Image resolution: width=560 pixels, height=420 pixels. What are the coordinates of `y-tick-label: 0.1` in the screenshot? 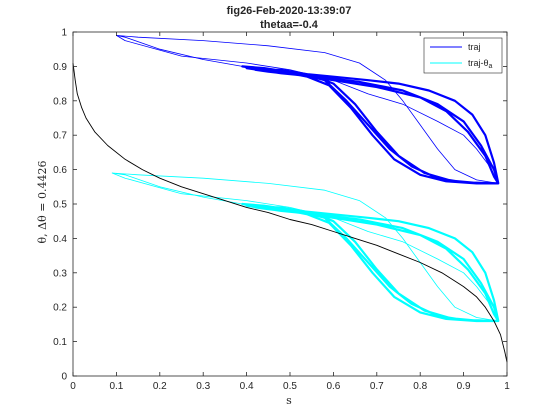 It's located at (60, 342).